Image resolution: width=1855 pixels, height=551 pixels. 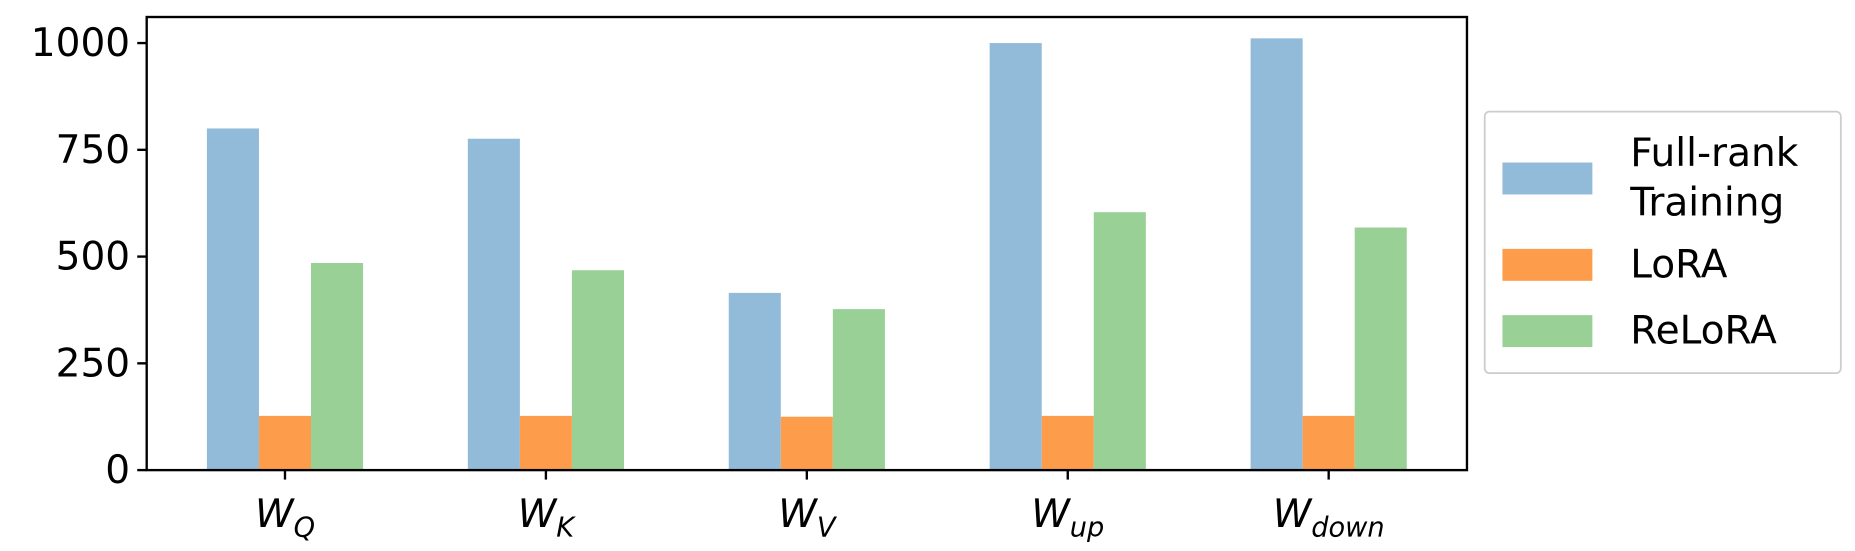 I want to click on x-tick-sub: K, so click(x=566, y=527).